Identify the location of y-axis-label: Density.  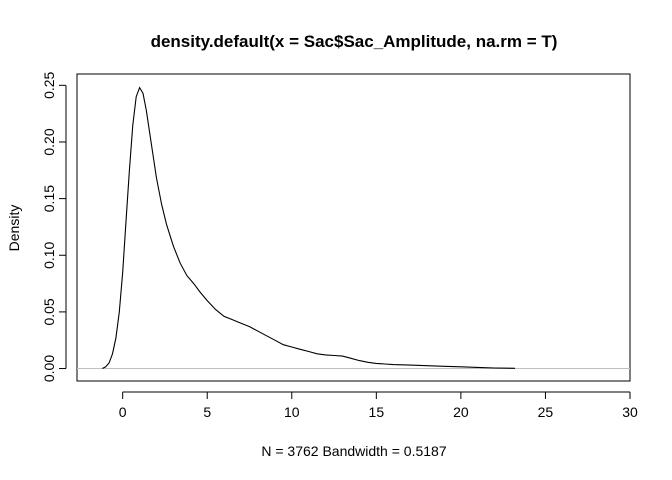
(14, 228).